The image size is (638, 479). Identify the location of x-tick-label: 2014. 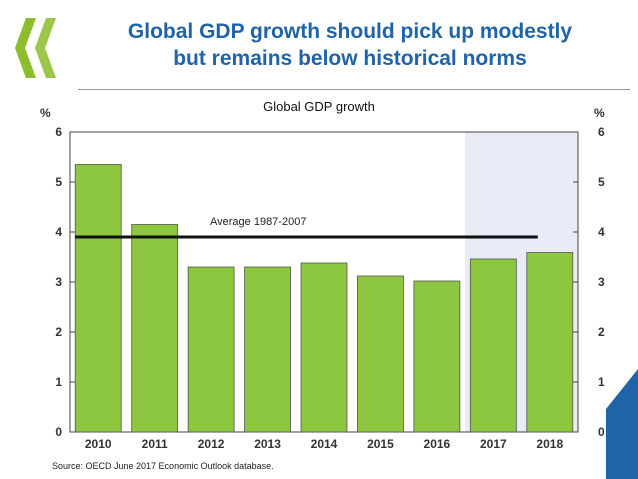
(324, 444).